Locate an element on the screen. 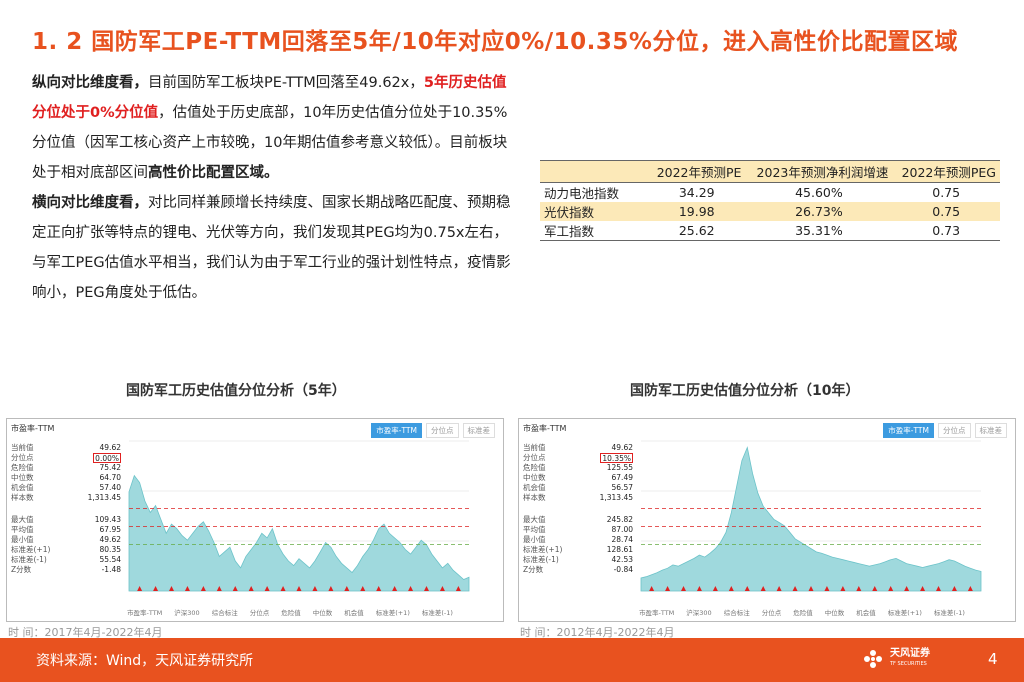 The width and height of the screenshot is (1024, 682). p1-bold-end: 高性价比配置区域。 is located at coordinates (213, 173).